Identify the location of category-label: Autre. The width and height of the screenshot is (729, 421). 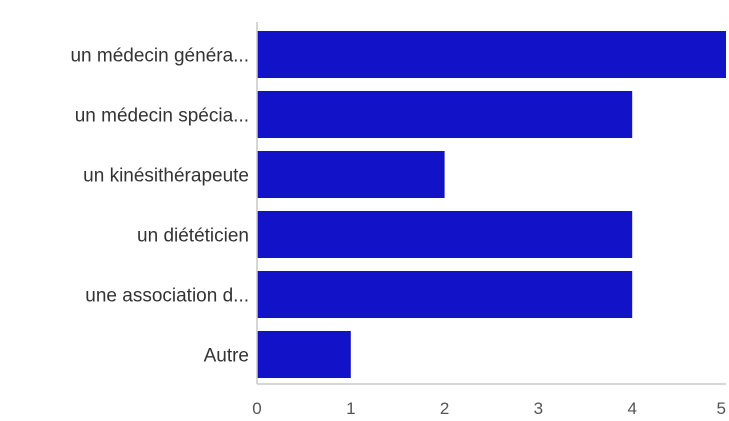
(226, 356).